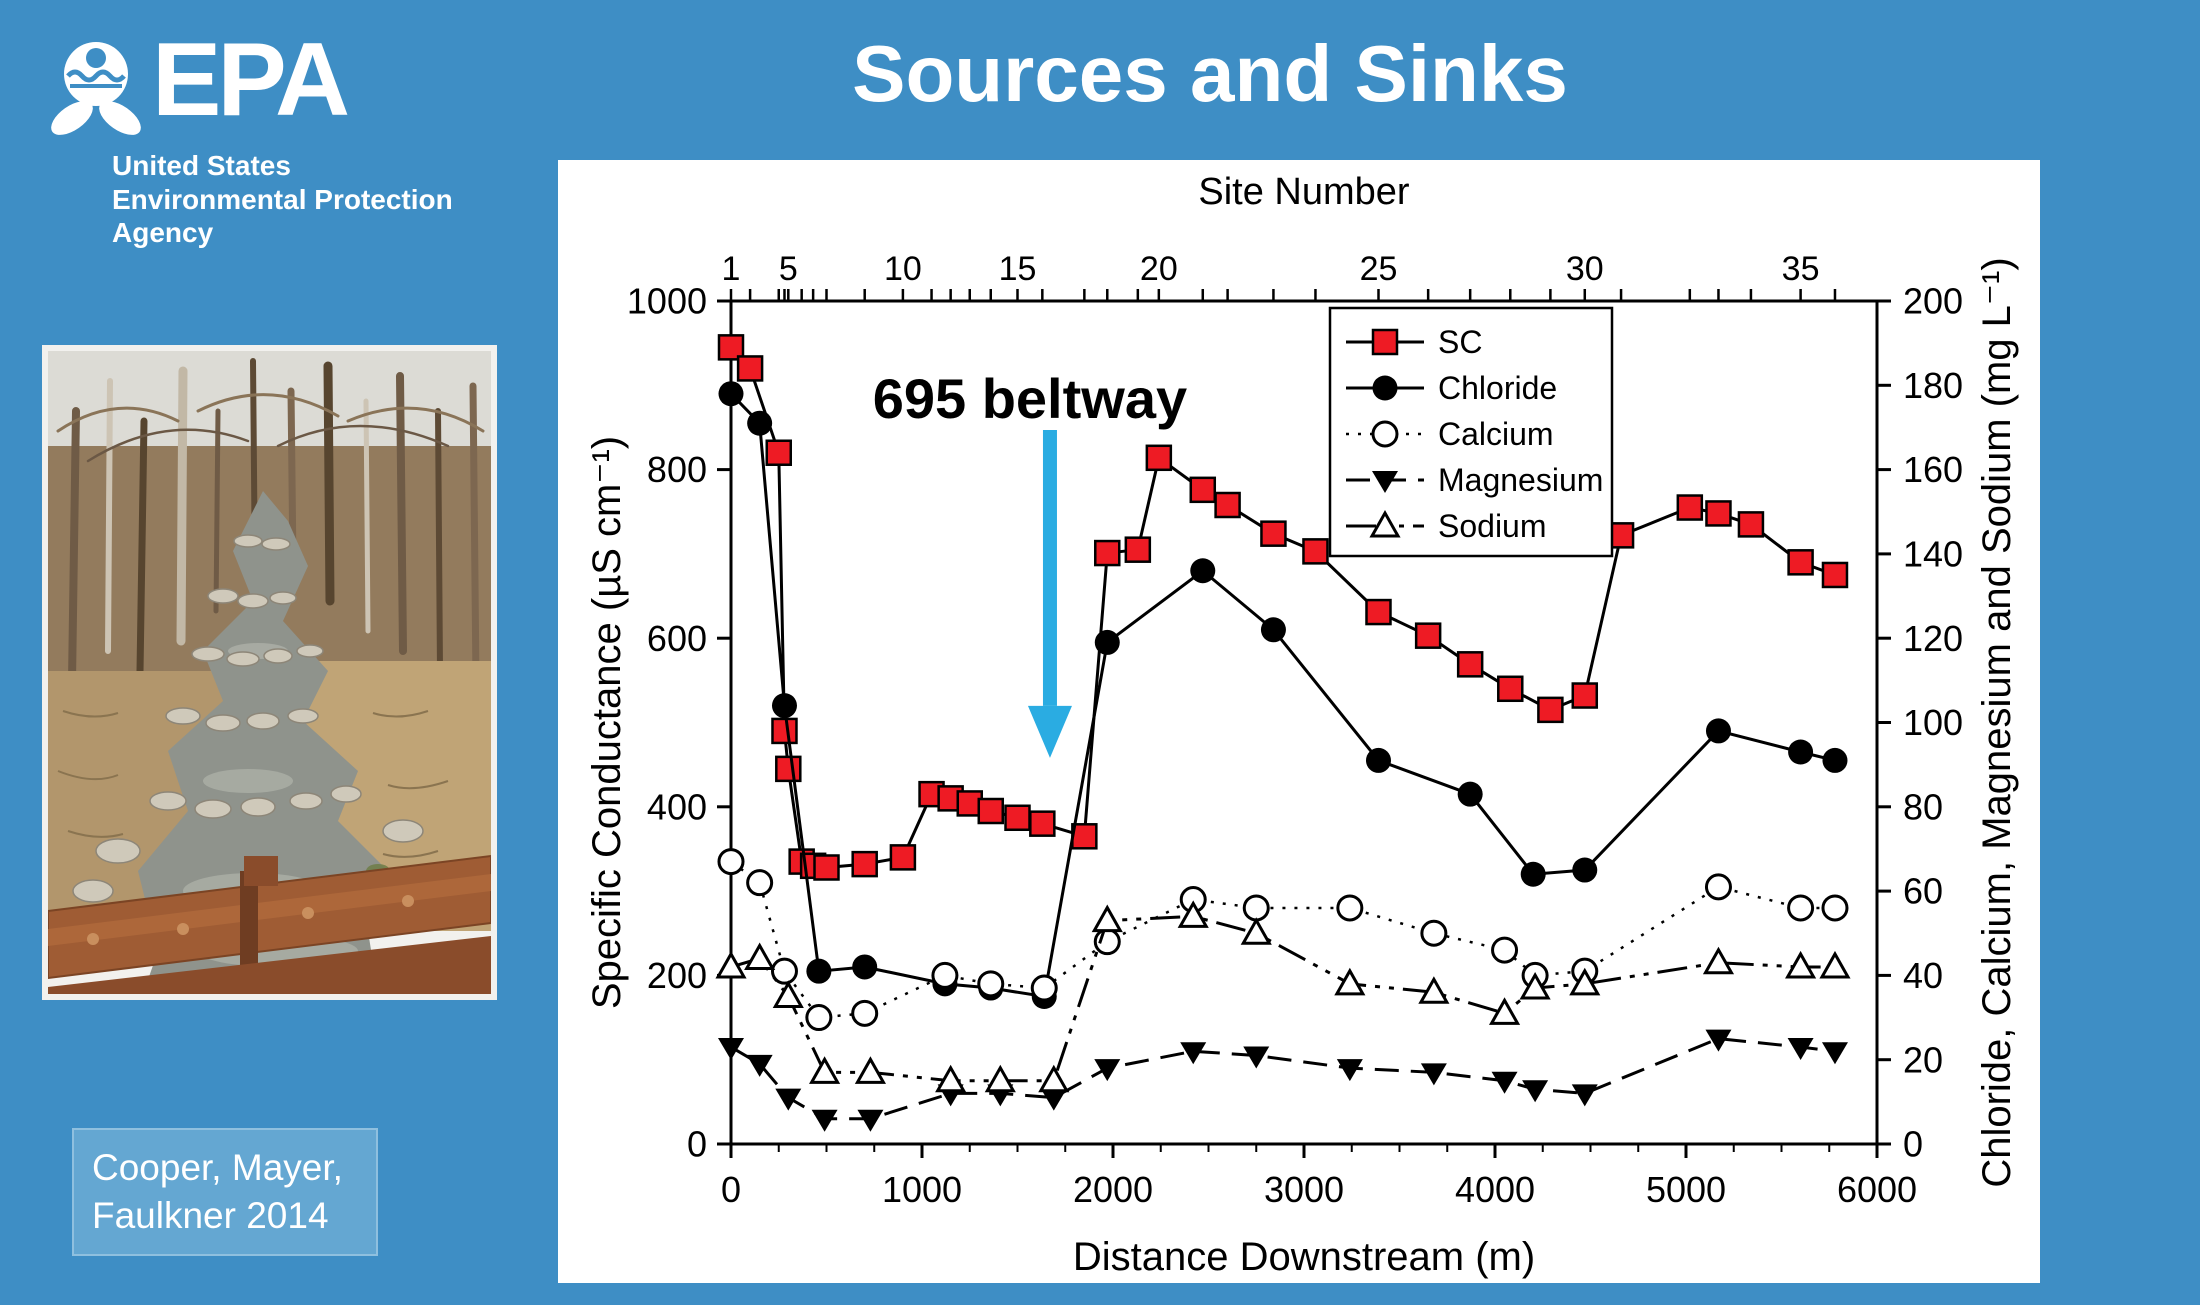 The height and width of the screenshot is (1305, 2200). What do you see at coordinates (1923, 806) in the screenshot?
I see `svg-text: 80` at bounding box center [1923, 806].